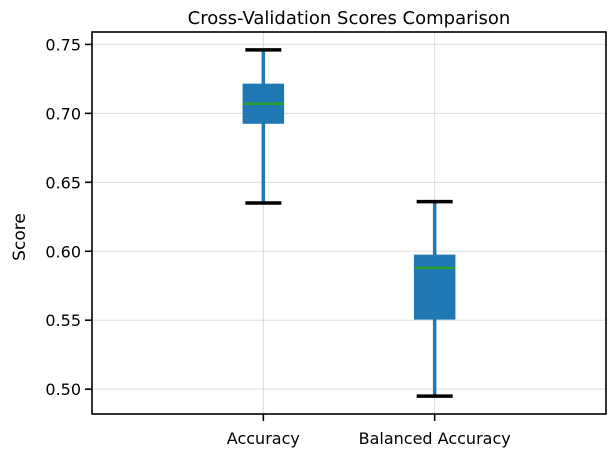 The width and height of the screenshot is (613, 451). What do you see at coordinates (63, 182) in the screenshot?
I see `y-tick-label: 0.65` at bounding box center [63, 182].